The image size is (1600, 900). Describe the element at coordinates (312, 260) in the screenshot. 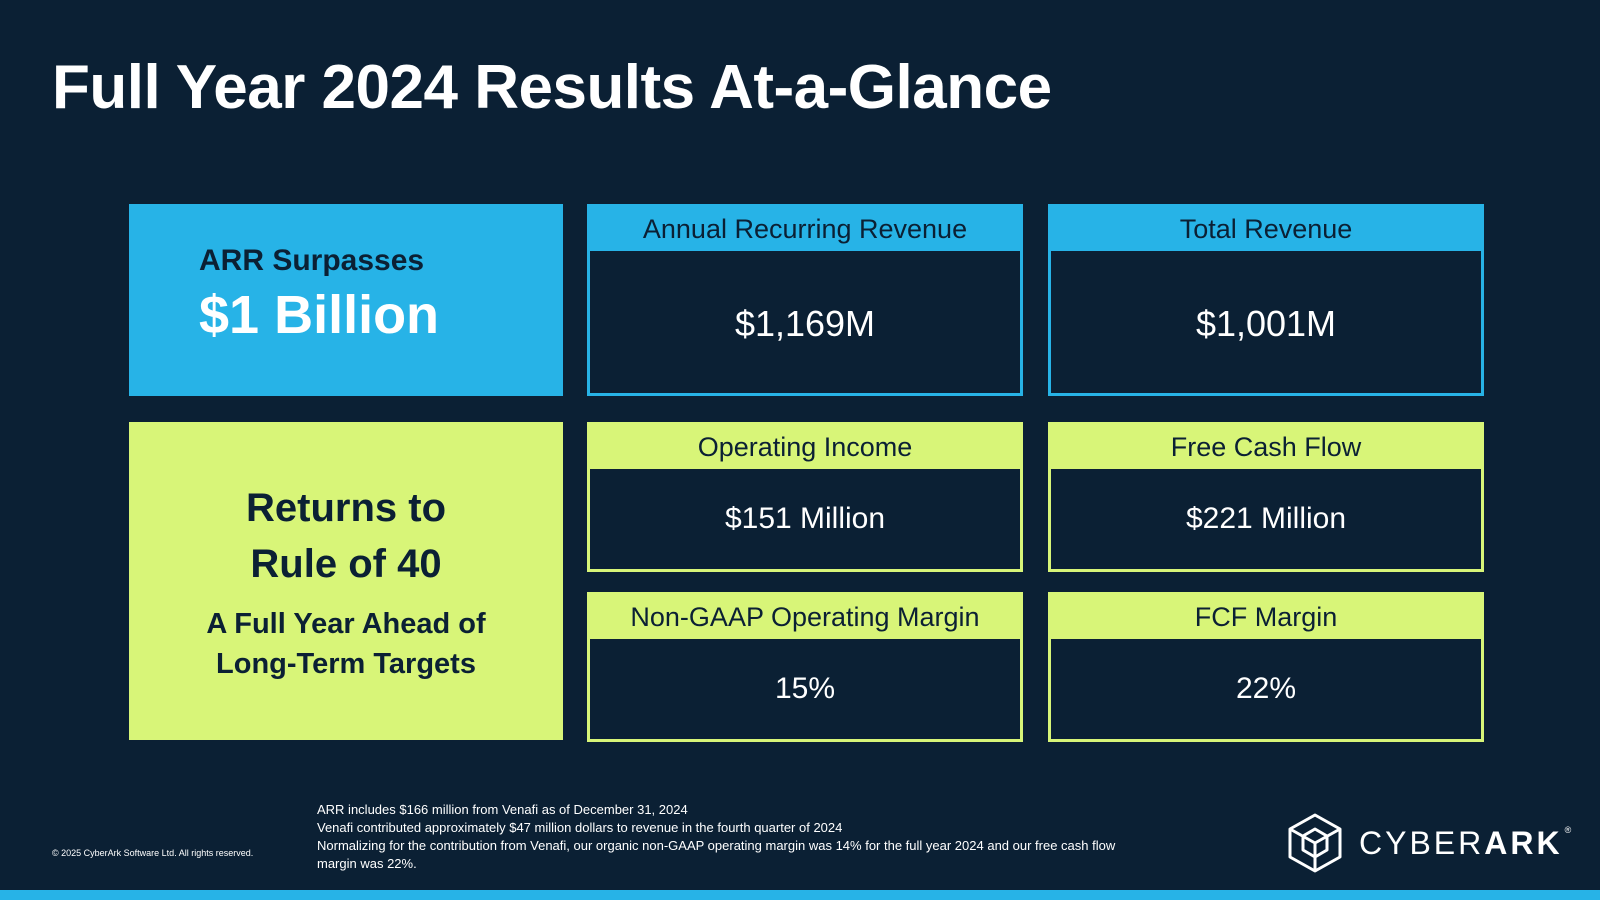

I see `arr-feature-line1: ARR Surpasses` at that location.